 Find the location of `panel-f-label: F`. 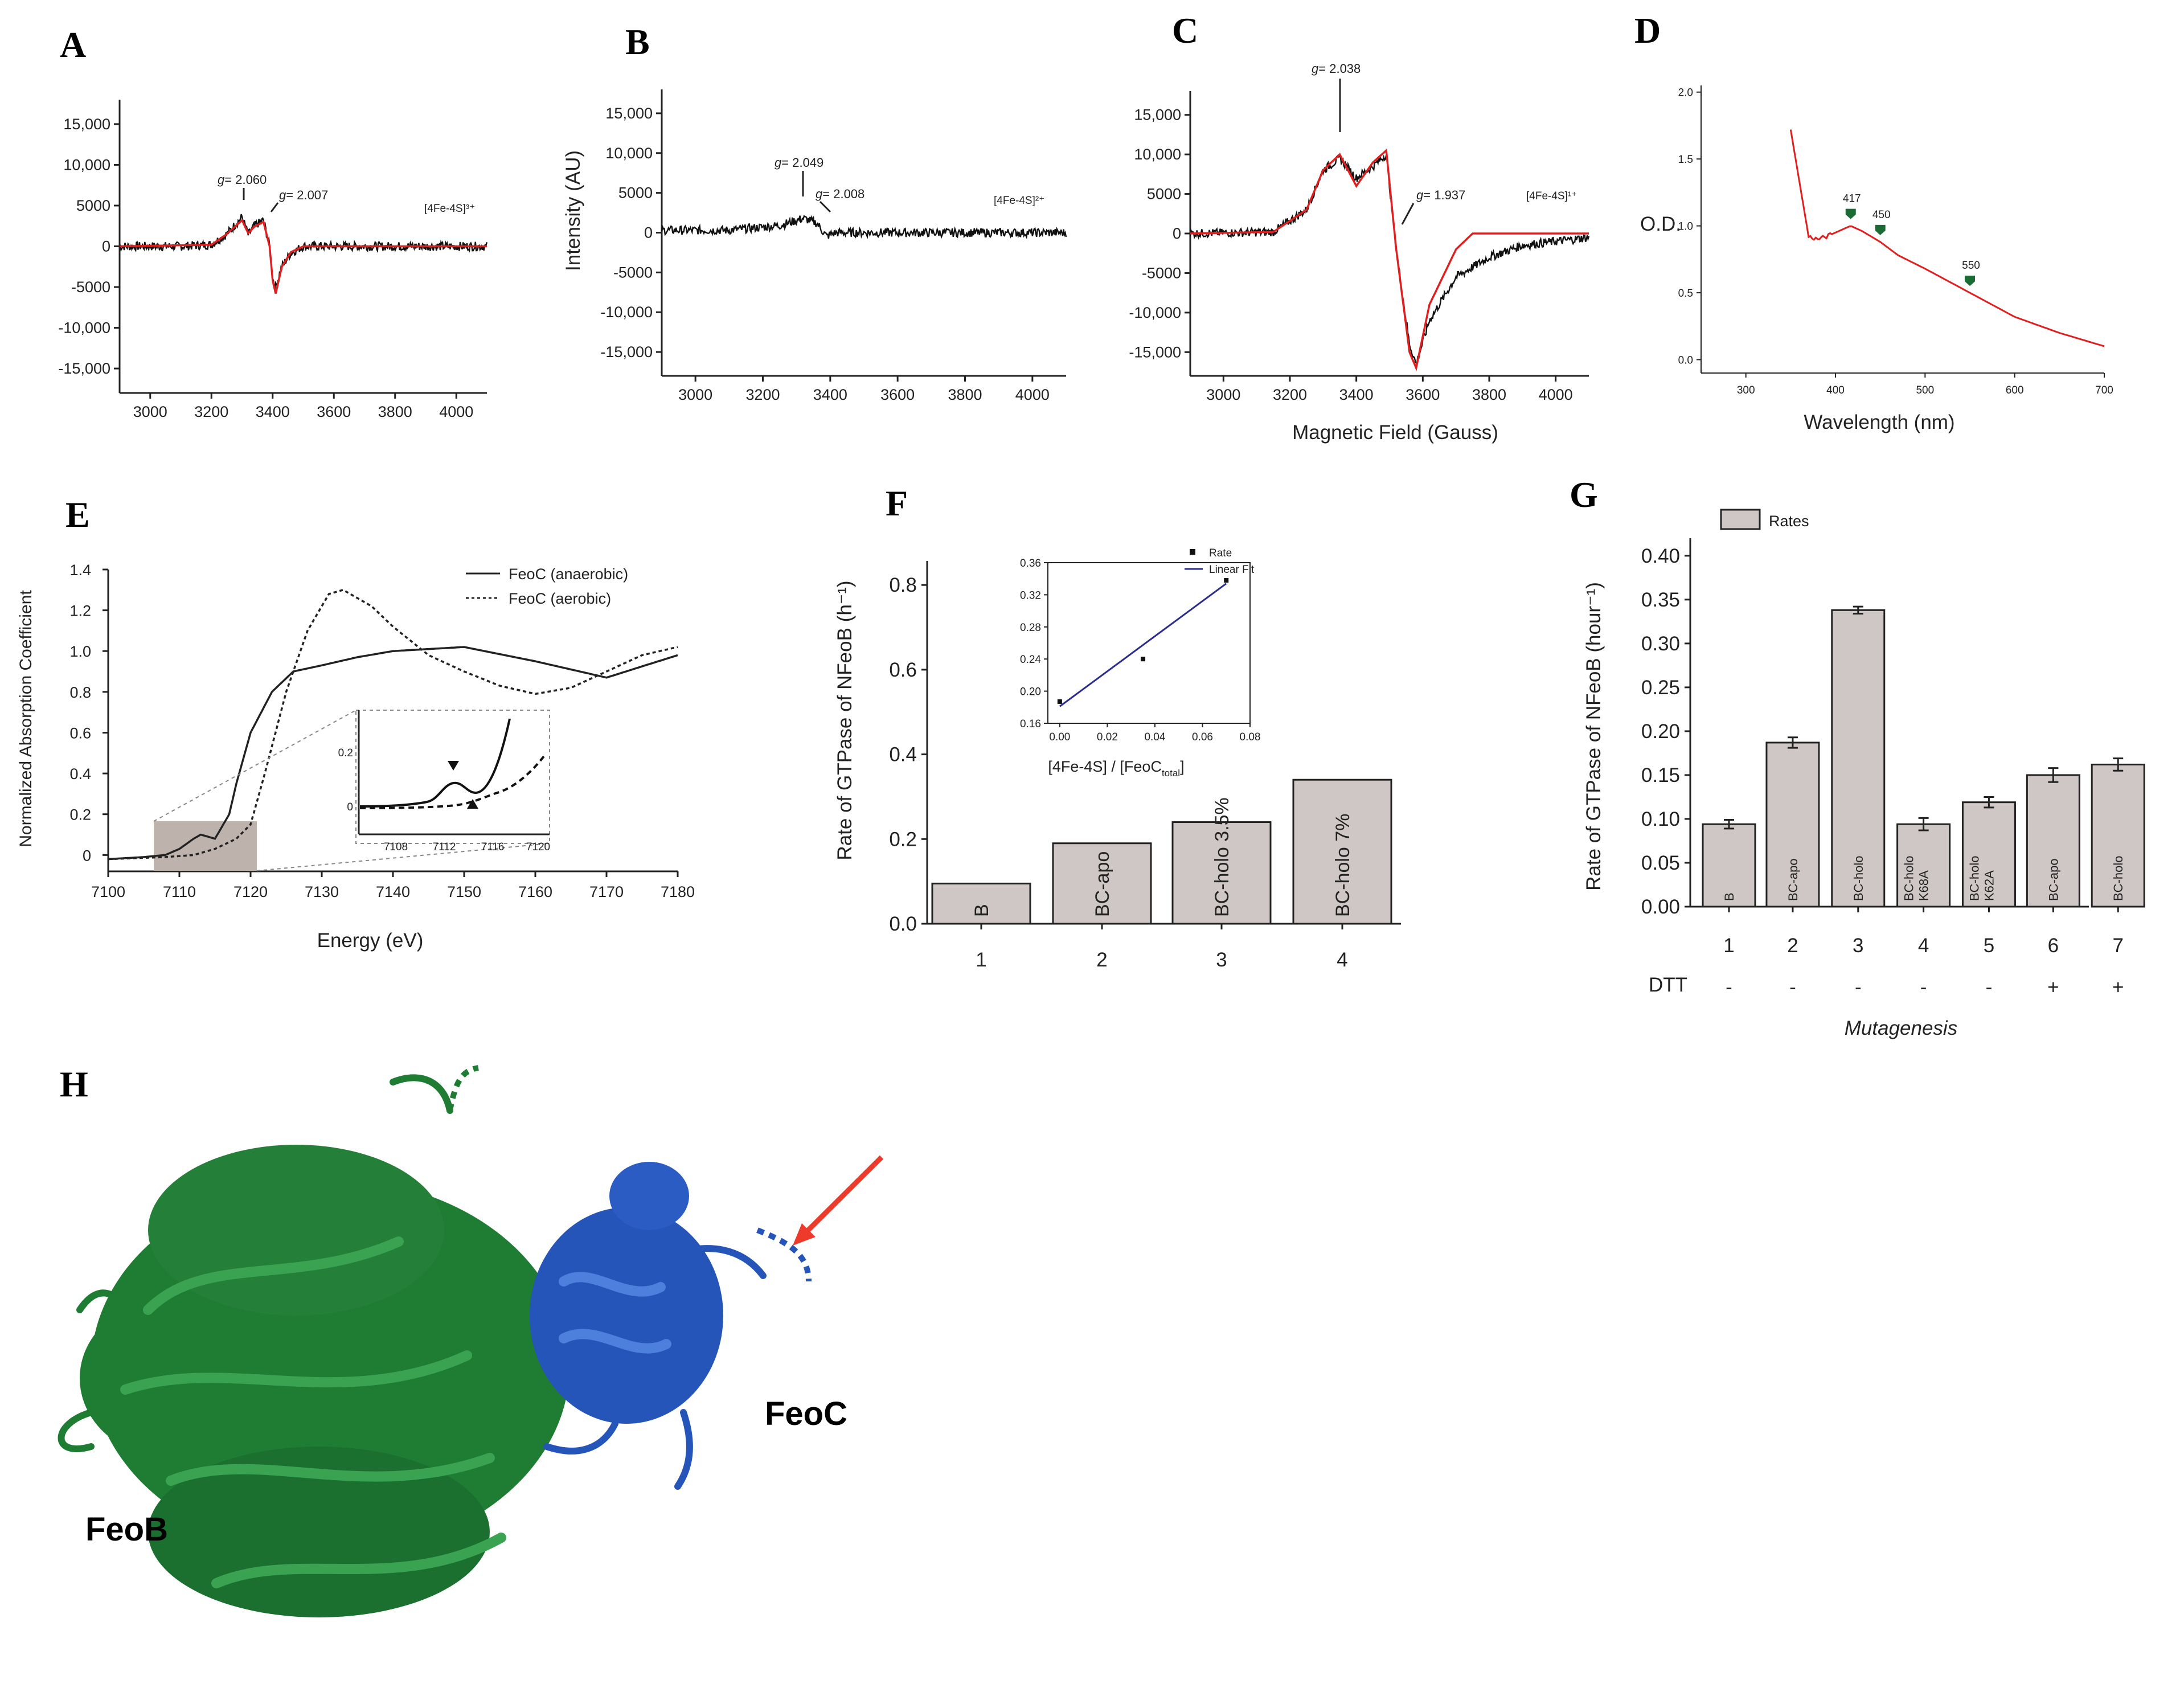

panel-f-label: F is located at coordinates (897, 503).